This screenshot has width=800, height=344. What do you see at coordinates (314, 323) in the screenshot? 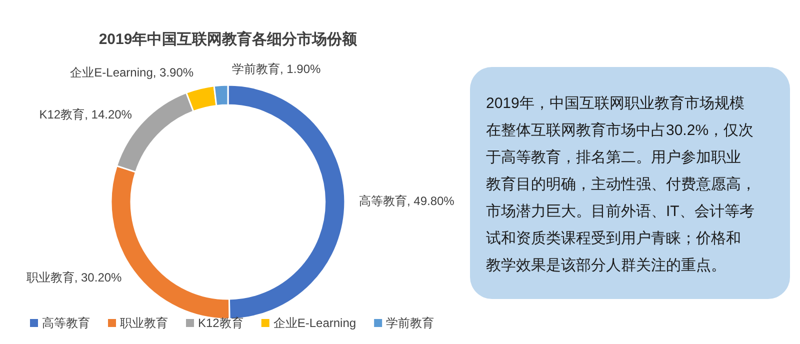
I see `legend-label: 企业E-Learning` at bounding box center [314, 323].